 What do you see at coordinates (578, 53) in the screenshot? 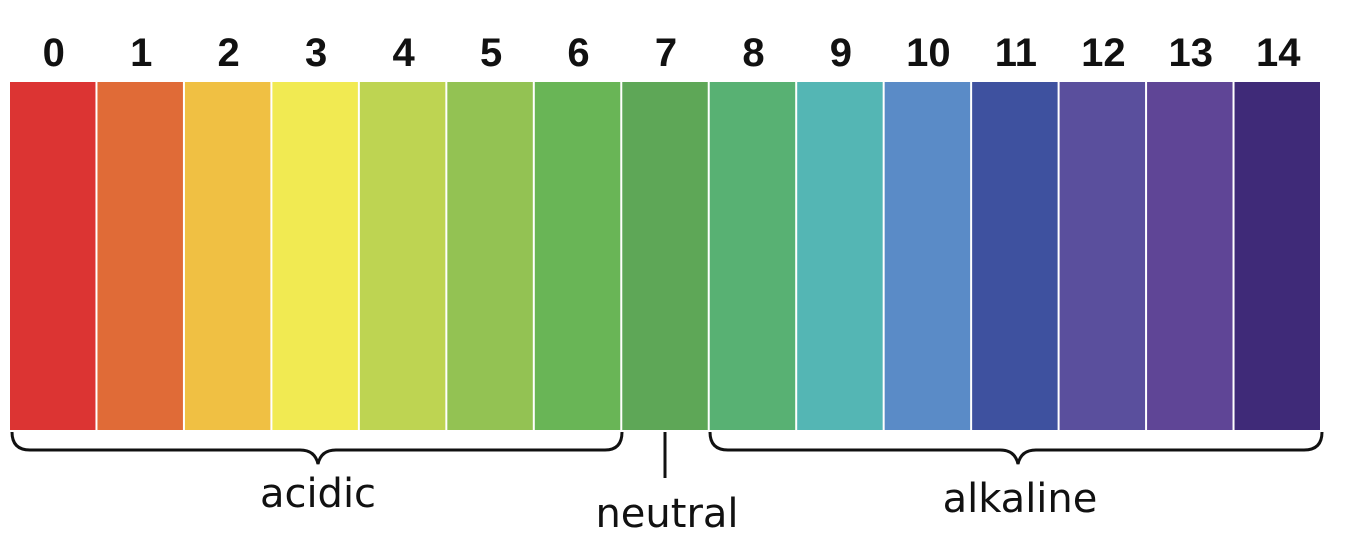
I see `ph-number: 6` at bounding box center [578, 53].